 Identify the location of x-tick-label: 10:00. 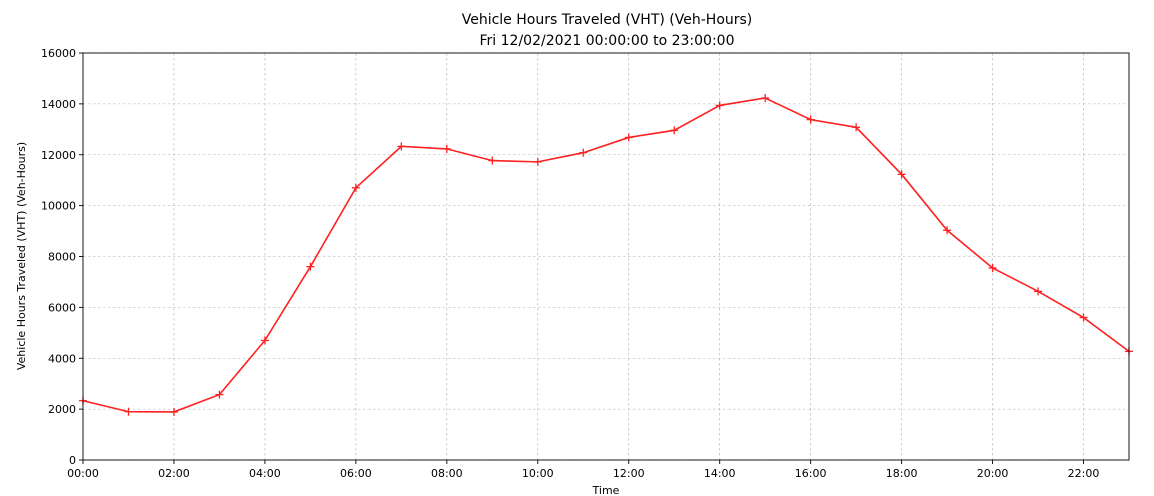
(538, 473).